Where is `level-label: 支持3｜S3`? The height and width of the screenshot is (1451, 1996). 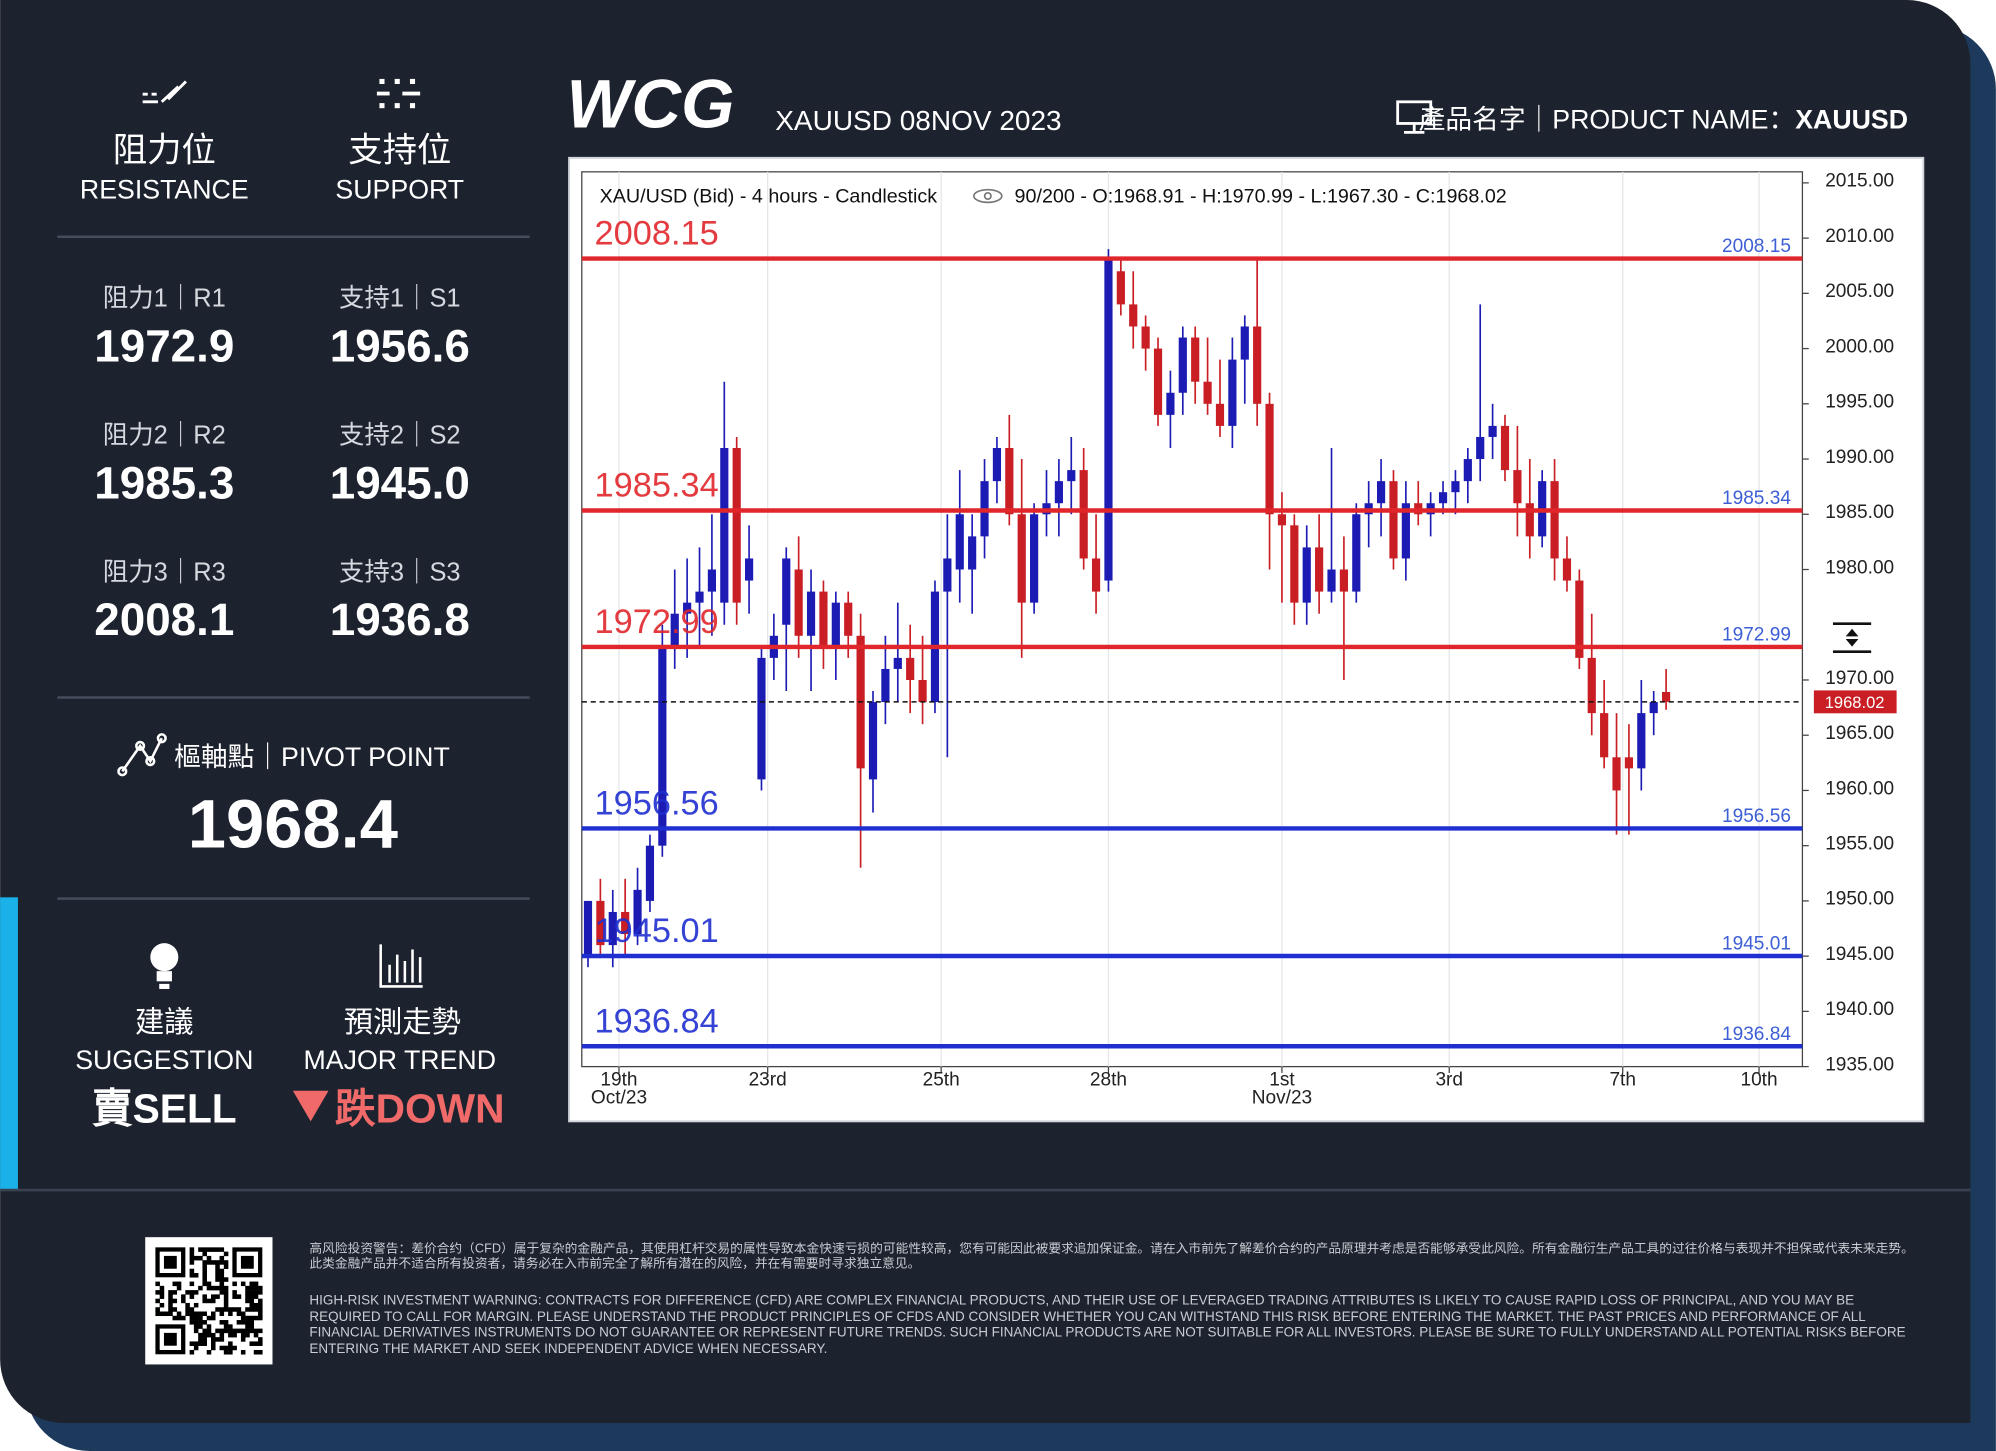 level-label: 支持3｜S3 is located at coordinates (400, 571).